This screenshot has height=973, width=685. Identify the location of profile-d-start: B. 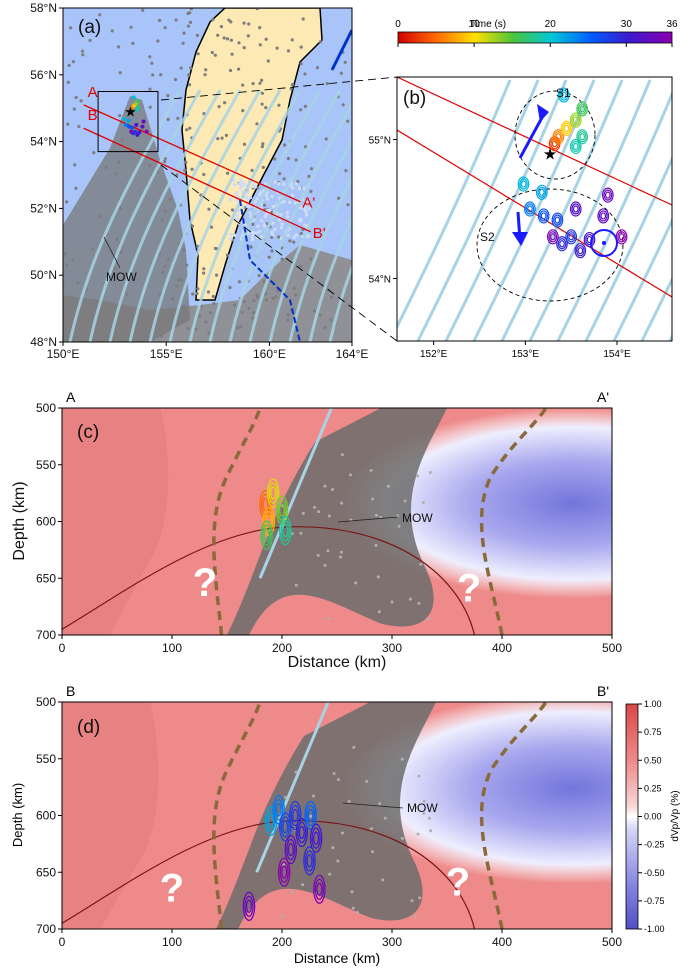
(70, 691).